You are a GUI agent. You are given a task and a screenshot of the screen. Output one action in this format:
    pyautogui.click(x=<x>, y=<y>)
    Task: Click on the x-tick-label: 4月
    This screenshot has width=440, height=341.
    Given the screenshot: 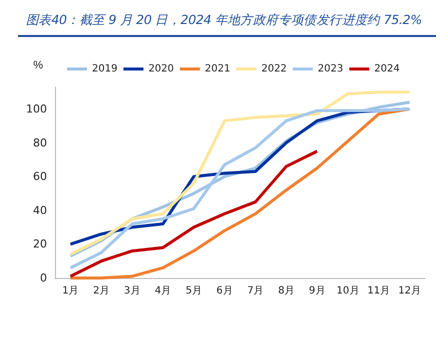 What is the action you would take?
    pyautogui.click(x=163, y=291)
    